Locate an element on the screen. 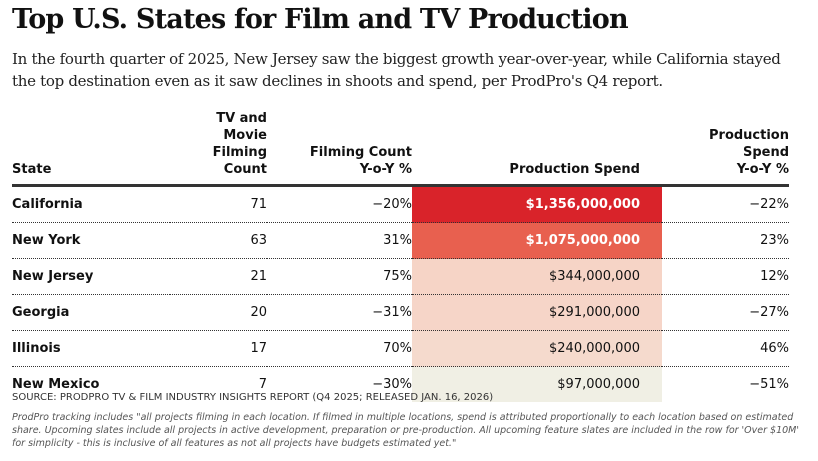  table-row: New Jersey 21 75% $344,000,000 12% is located at coordinates (400, 276).